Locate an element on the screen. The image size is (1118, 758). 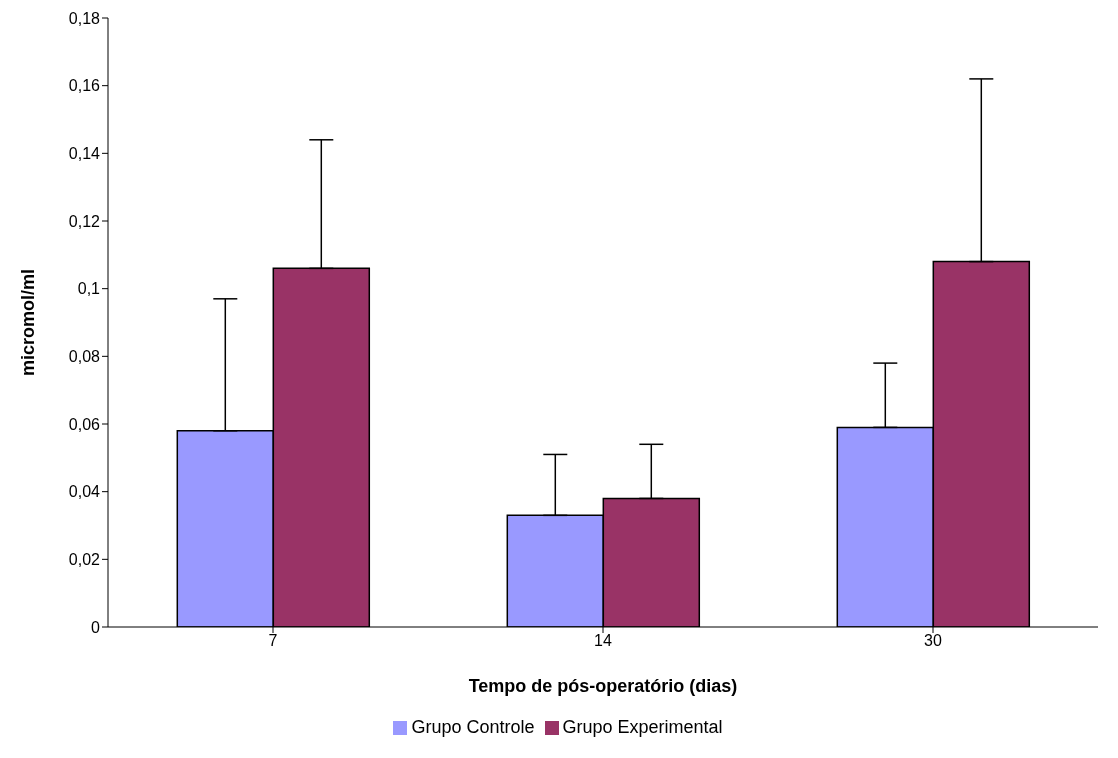
y-tick-label: 0,04 is located at coordinates (84, 492).